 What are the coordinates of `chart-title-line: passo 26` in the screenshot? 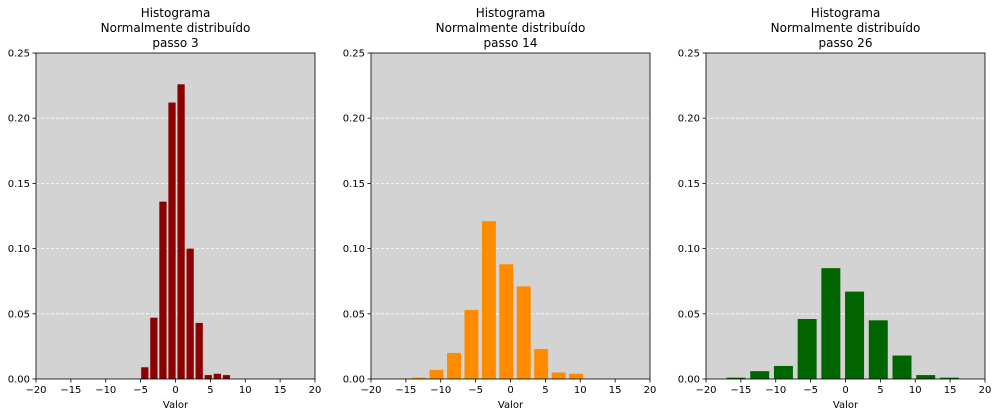 It's located at (846, 43).